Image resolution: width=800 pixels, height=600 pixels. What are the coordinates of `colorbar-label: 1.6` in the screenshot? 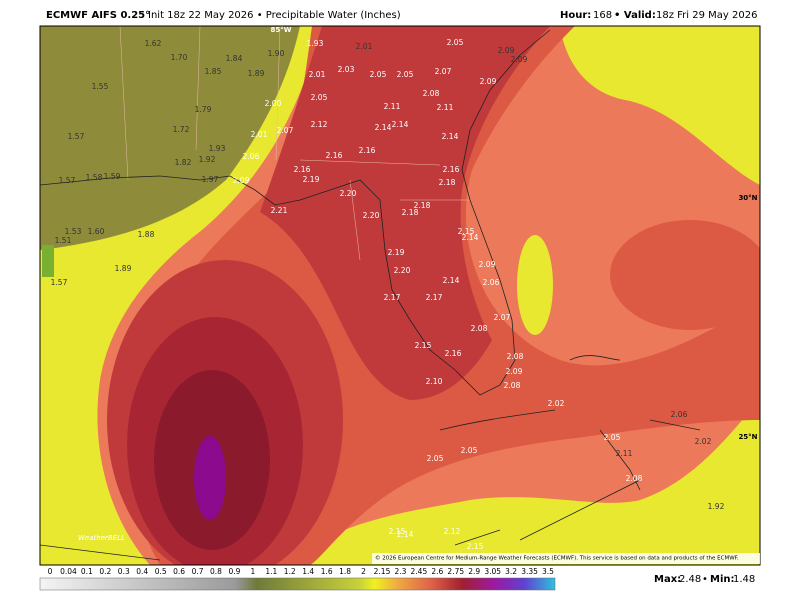 It's located at (327, 571).